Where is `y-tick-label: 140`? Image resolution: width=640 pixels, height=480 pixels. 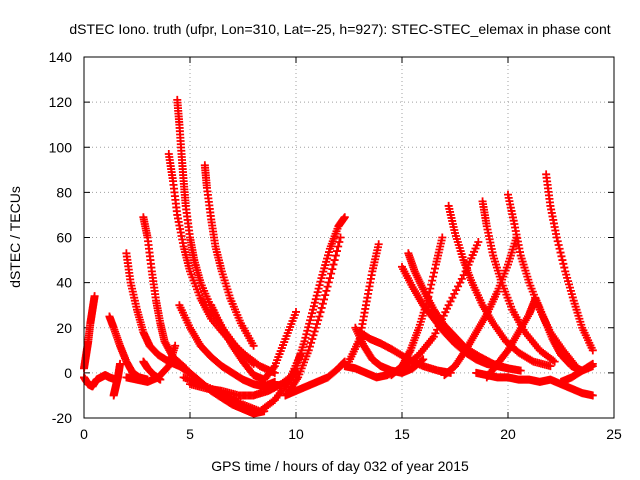
y-tick-label: 140 is located at coordinates (61, 57).